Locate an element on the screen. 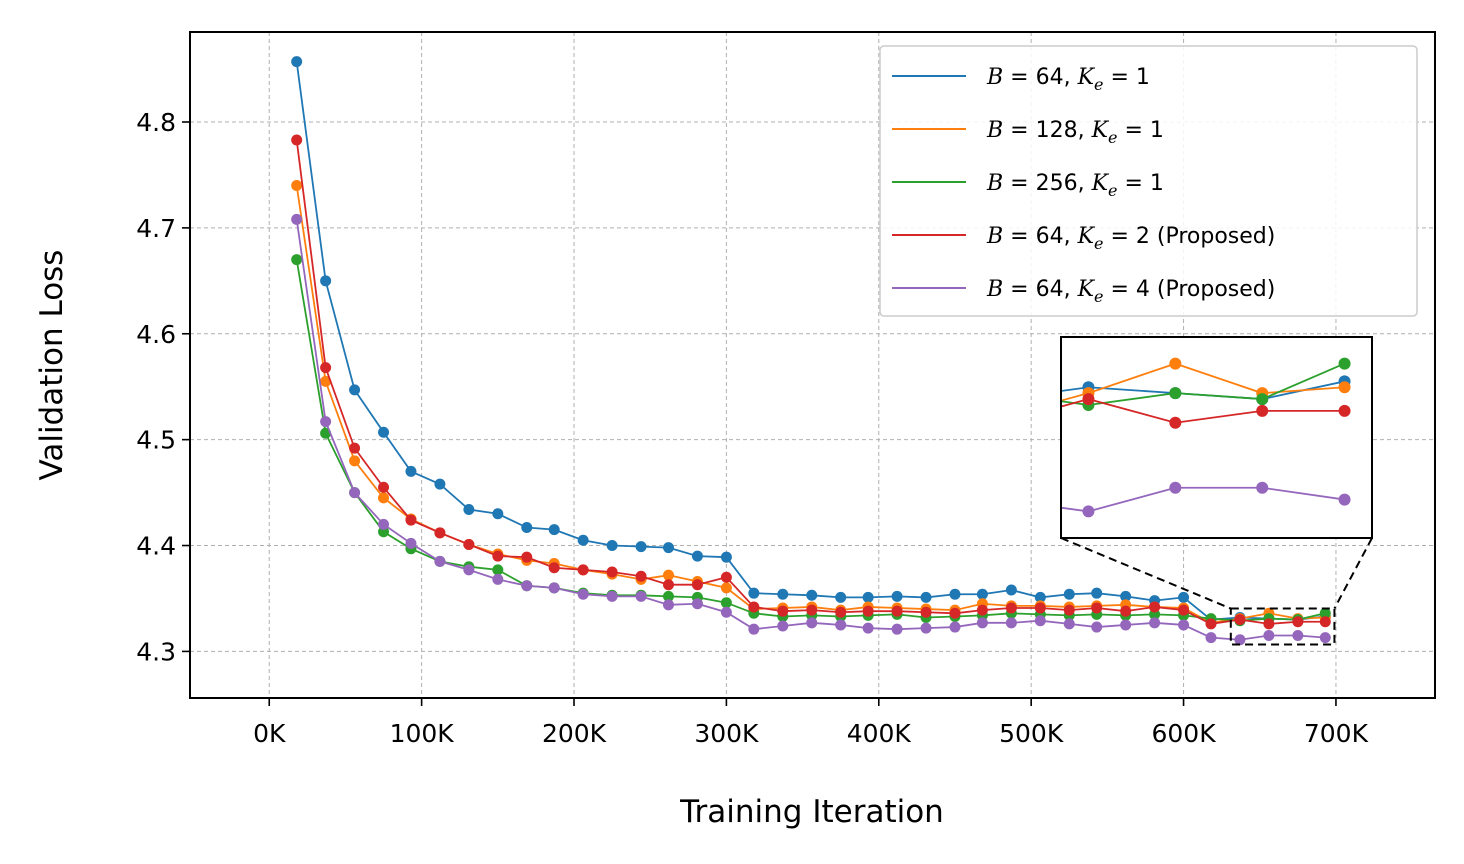 The width and height of the screenshot is (1464, 864). zoom-indicator is located at coordinates (1216, 591).